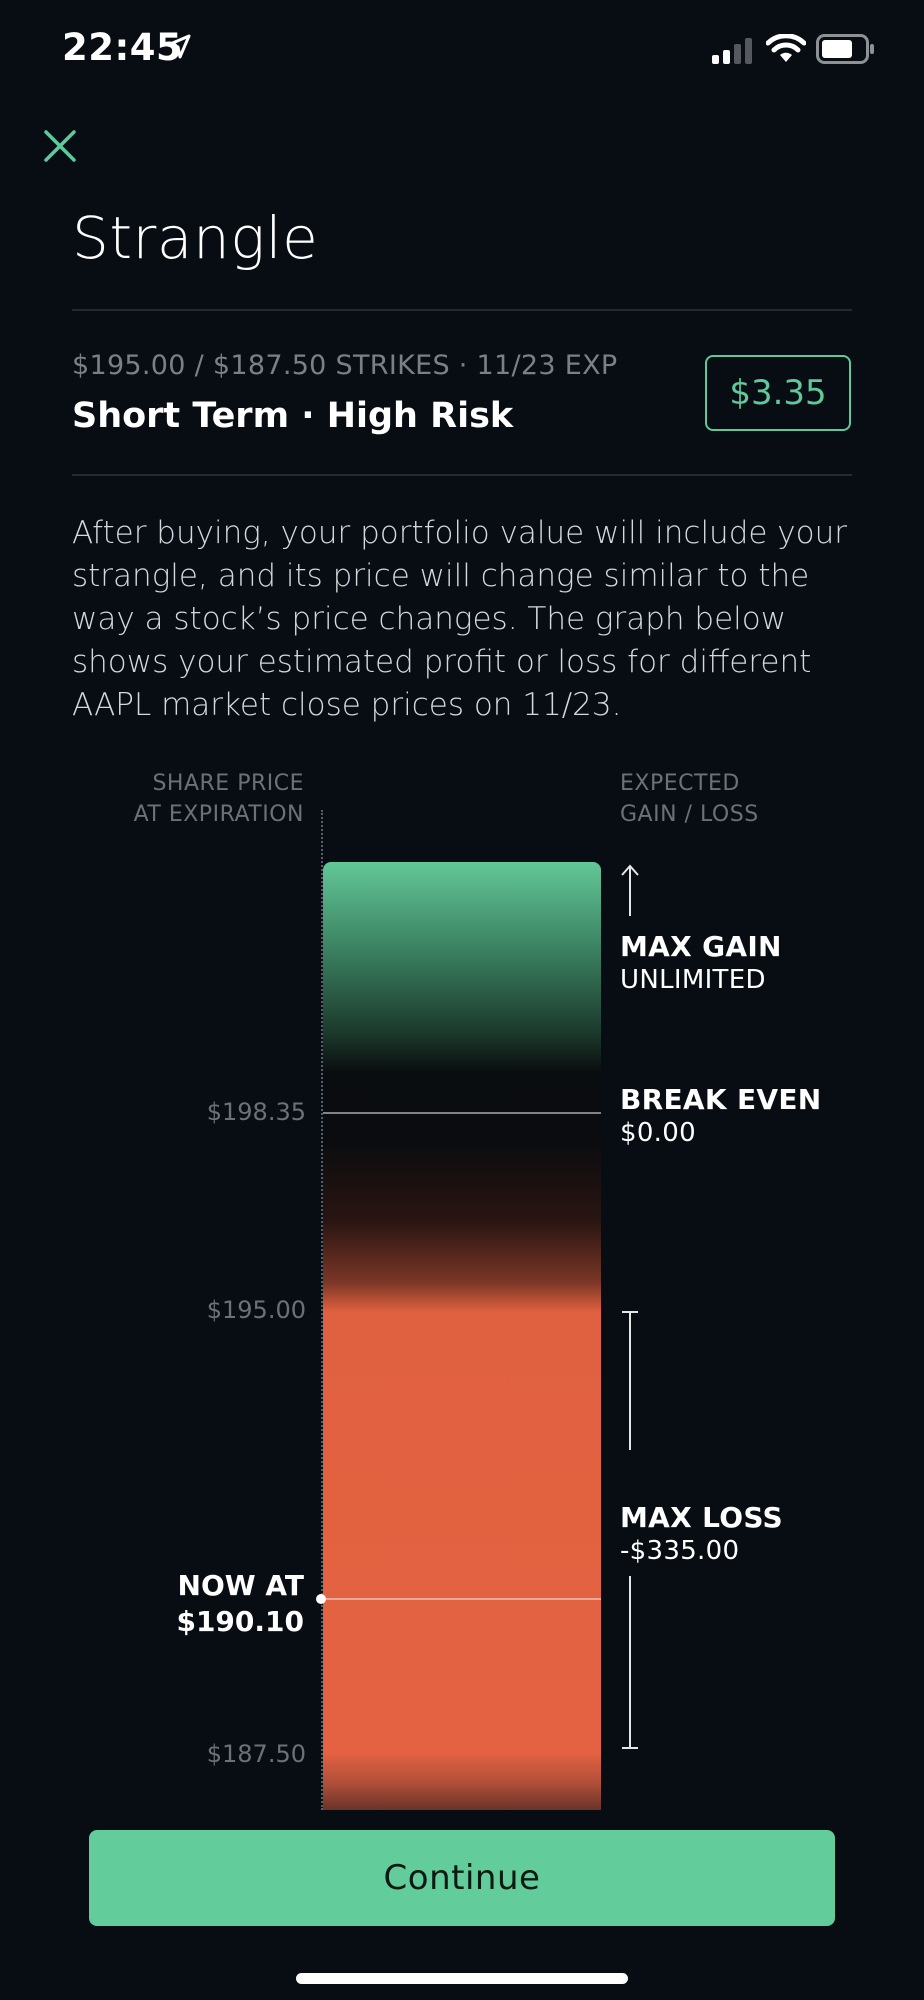  I want to click on break-even-label: BREAK EVEN, so click(721, 1099).